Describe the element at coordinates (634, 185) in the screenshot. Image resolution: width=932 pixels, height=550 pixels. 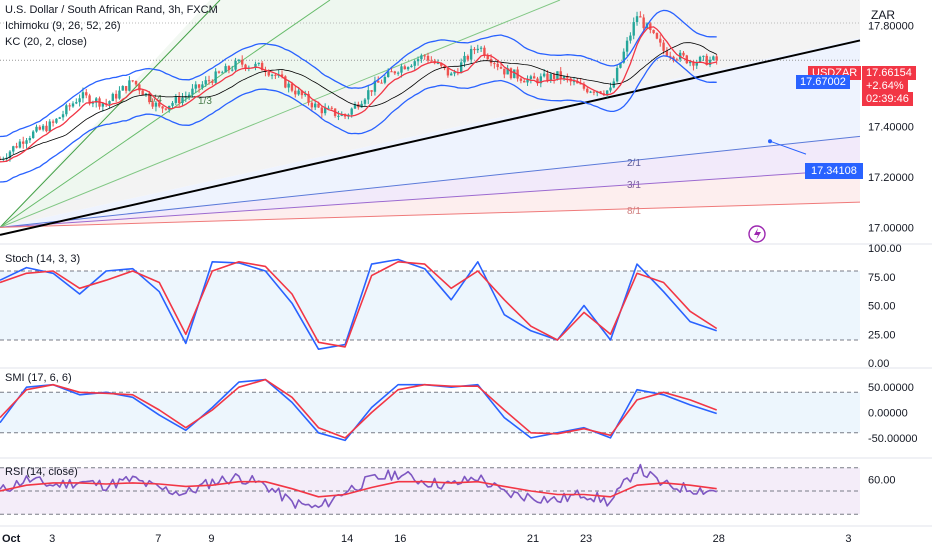
I see `fan-label-3: 3/1` at that location.